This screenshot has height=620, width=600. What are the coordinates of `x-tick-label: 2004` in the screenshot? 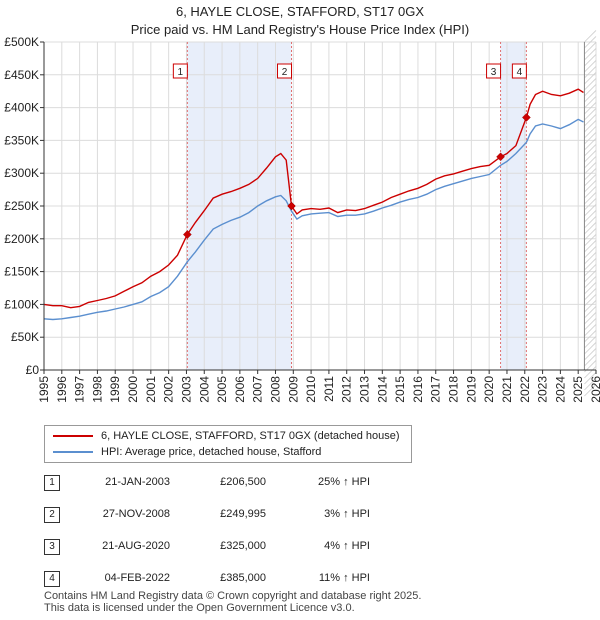 It's located at (204, 389).